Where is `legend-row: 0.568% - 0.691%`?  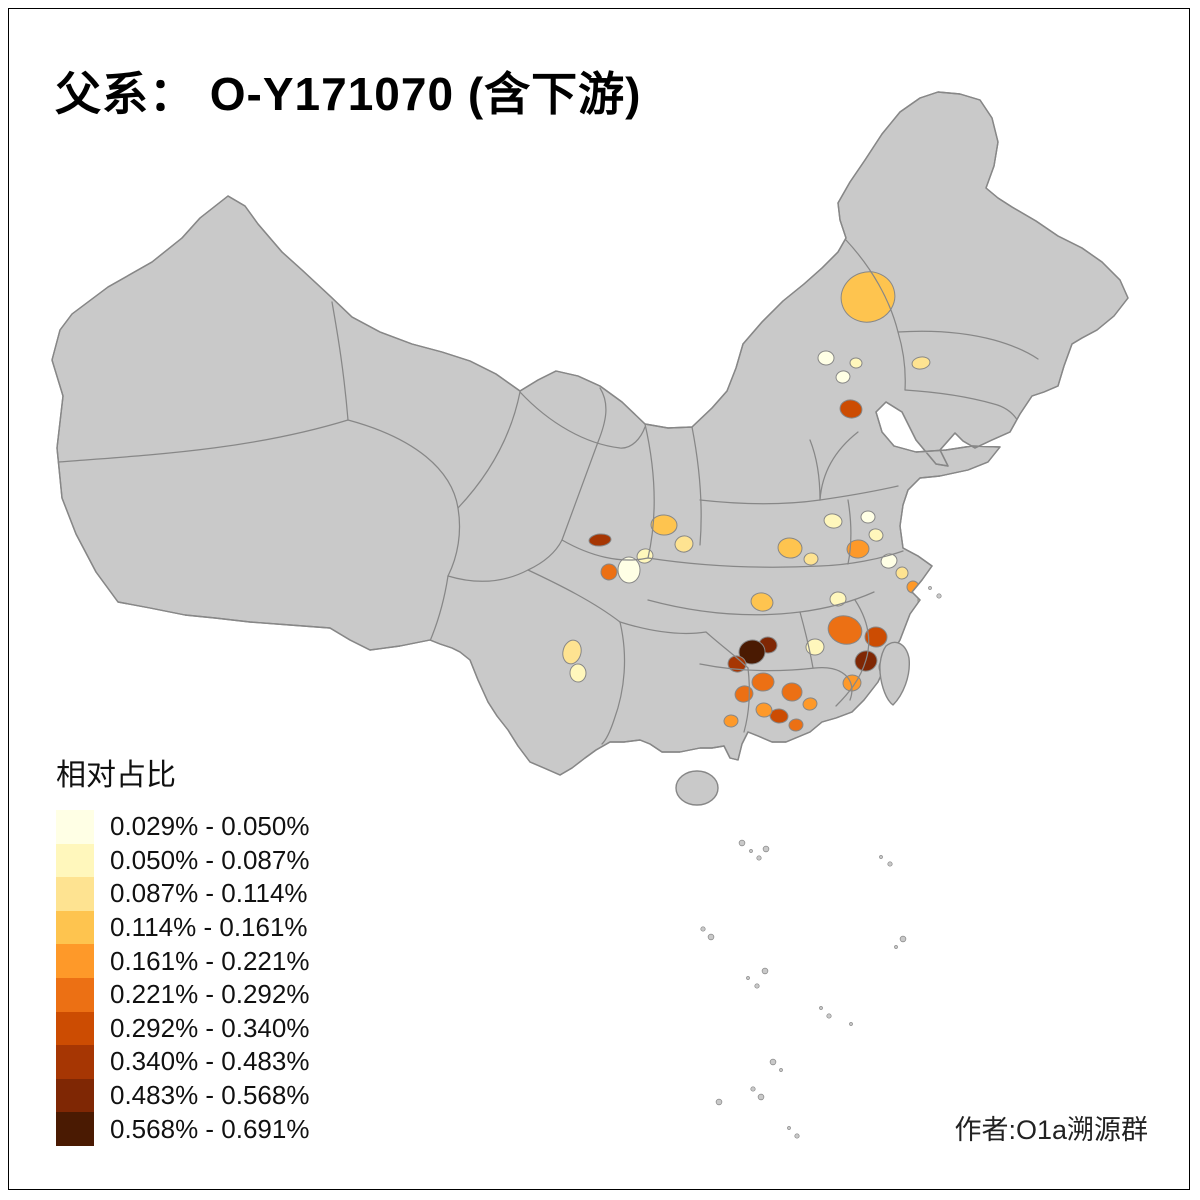 legend-row: 0.568% - 0.691% is located at coordinates (182, 1129).